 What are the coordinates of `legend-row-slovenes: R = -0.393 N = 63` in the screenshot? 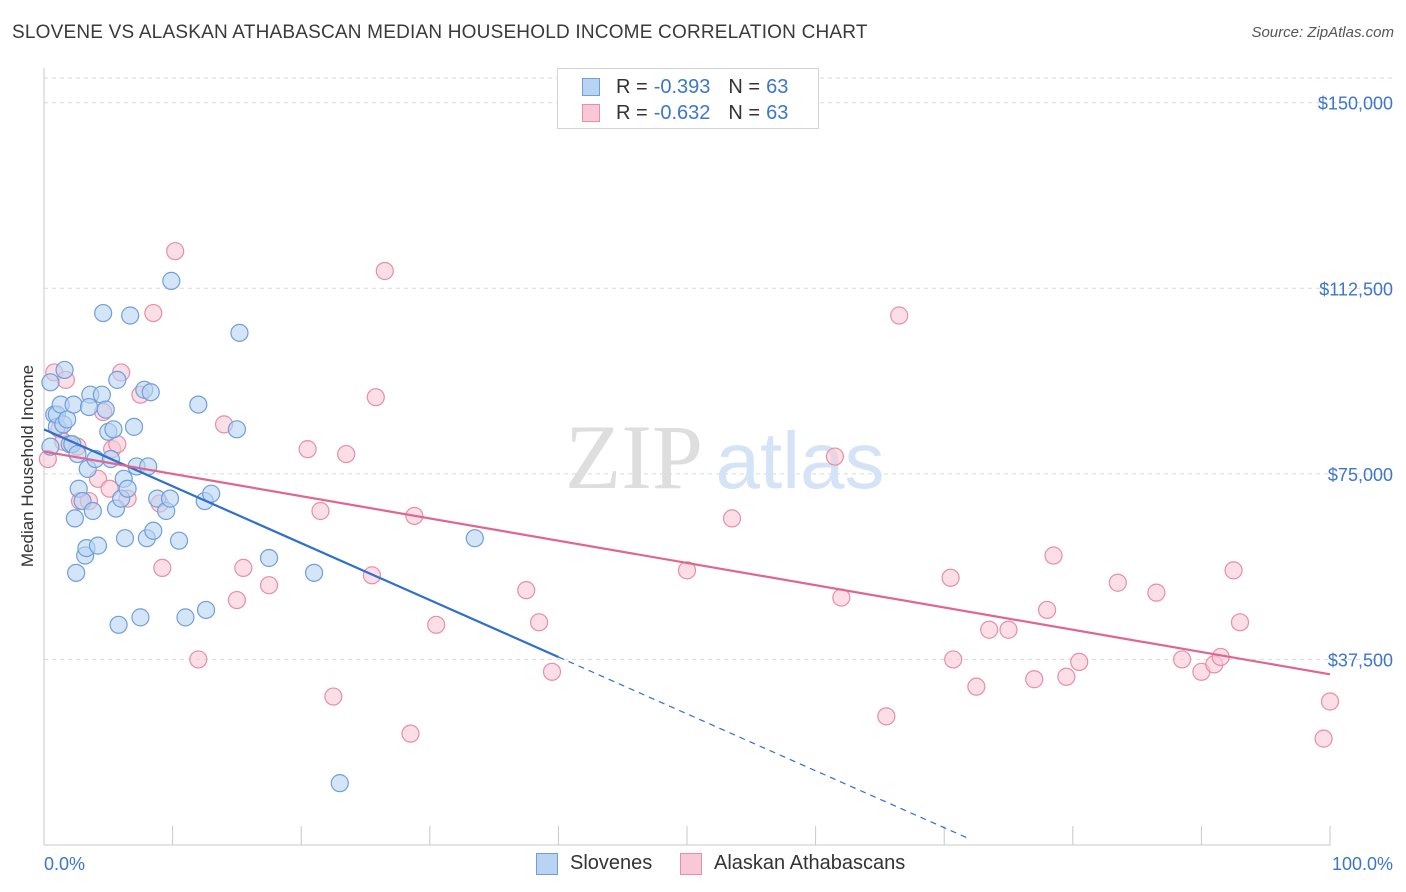 It's located at (685, 87).